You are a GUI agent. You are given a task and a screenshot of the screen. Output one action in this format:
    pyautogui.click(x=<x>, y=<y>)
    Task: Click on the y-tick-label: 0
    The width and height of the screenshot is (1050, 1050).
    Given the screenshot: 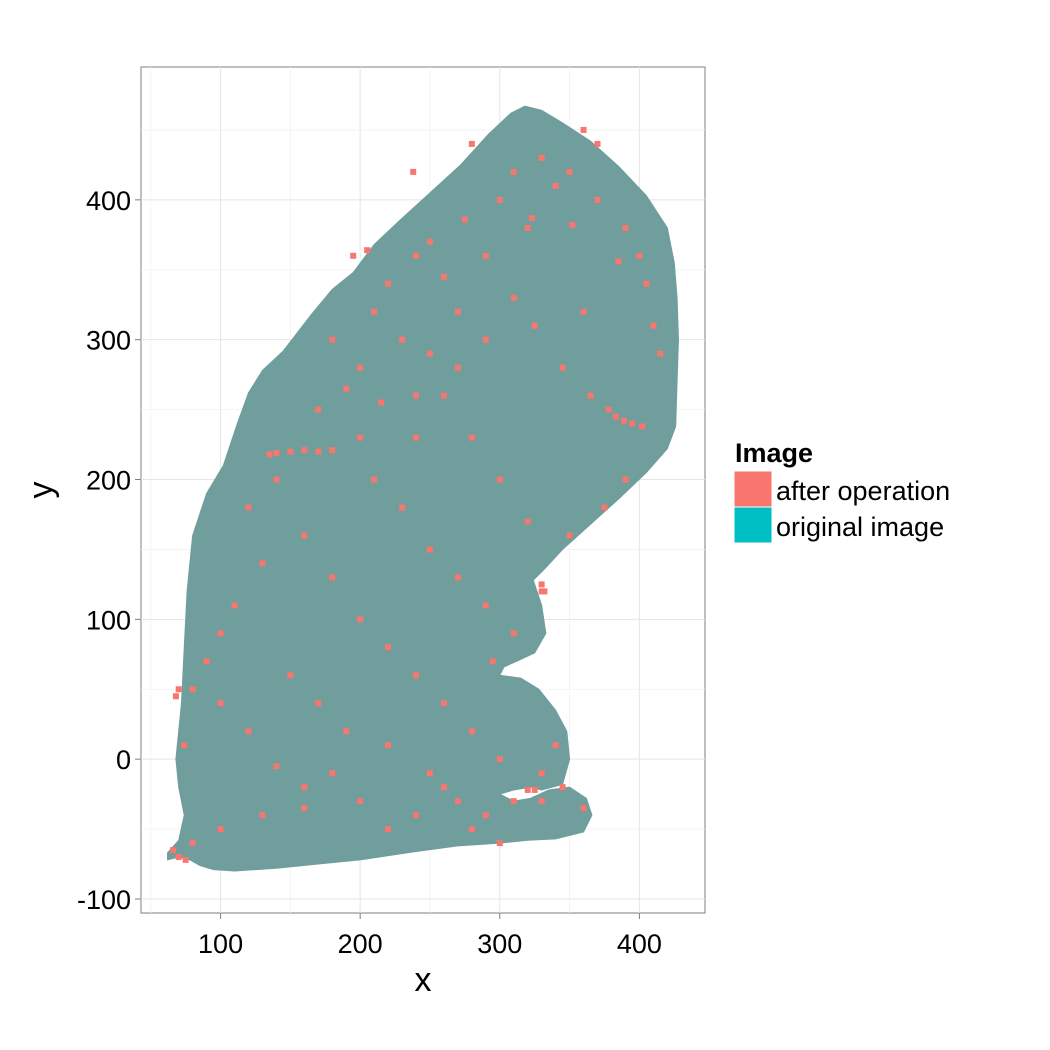 What is the action you would take?
    pyautogui.click(x=123, y=760)
    